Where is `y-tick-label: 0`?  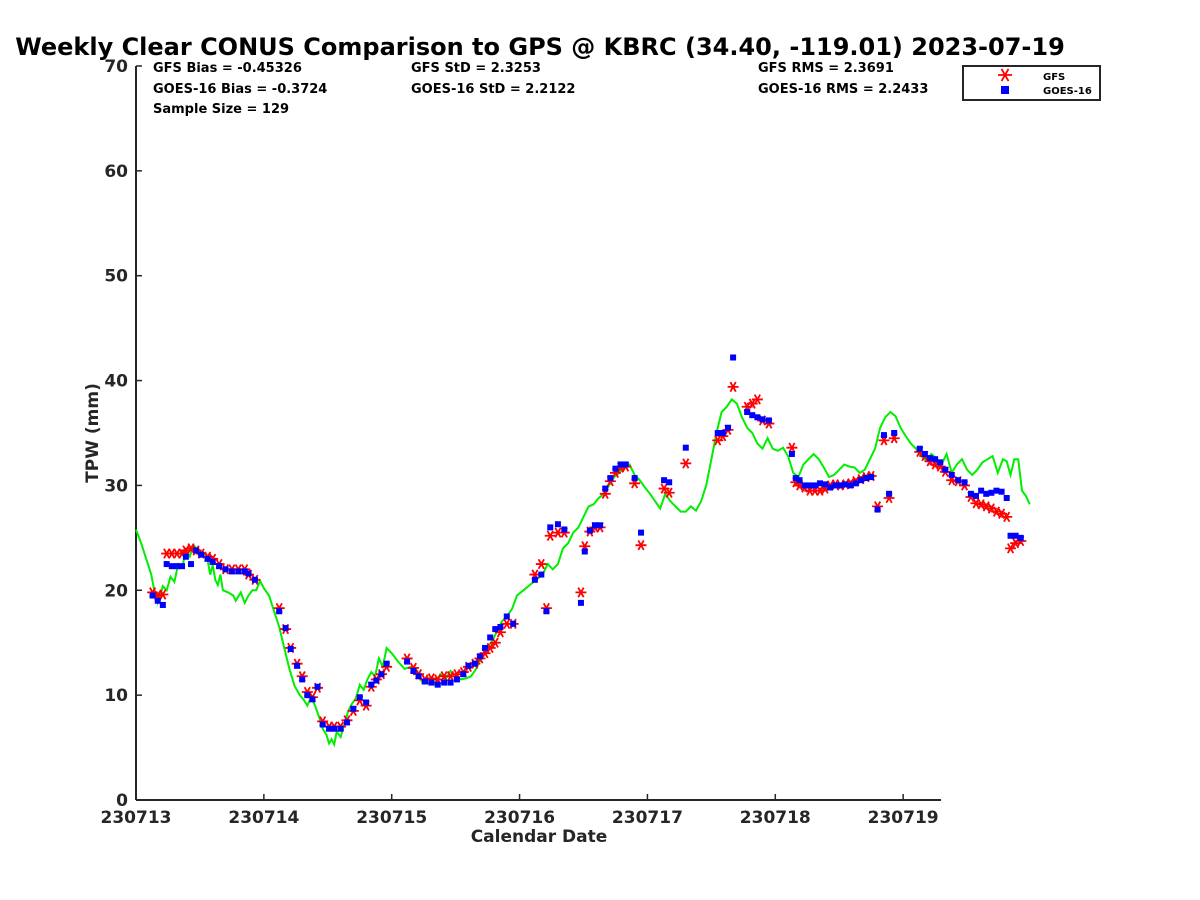
y-tick-label: 0 is located at coordinates (122, 801).